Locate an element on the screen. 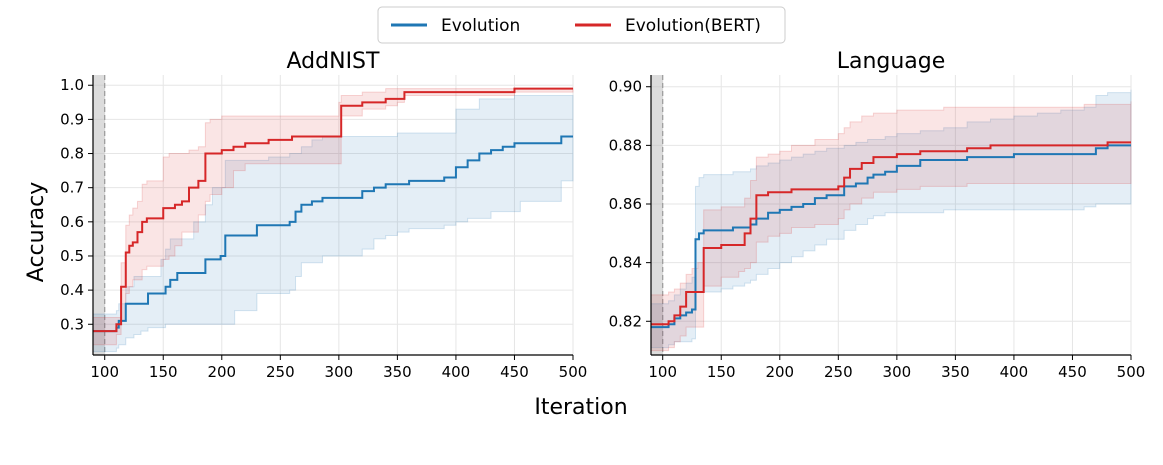 This screenshot has height=465, width=1163. y-tick-label: 0.5 is located at coordinates (72, 256).